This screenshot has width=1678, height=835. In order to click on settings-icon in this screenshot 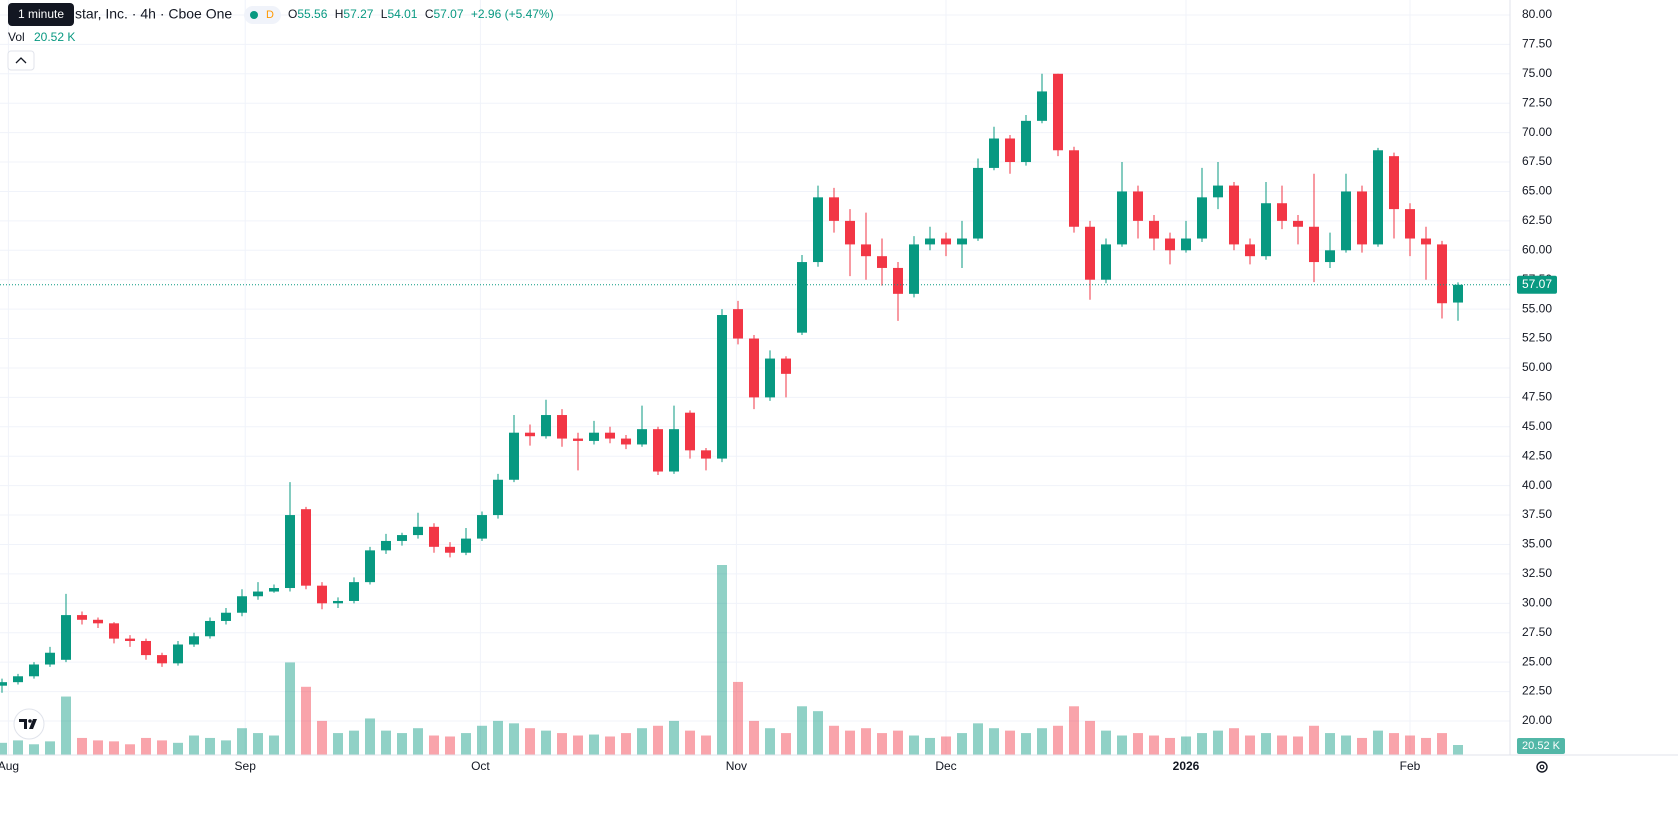, I will do `click(1542, 767)`.